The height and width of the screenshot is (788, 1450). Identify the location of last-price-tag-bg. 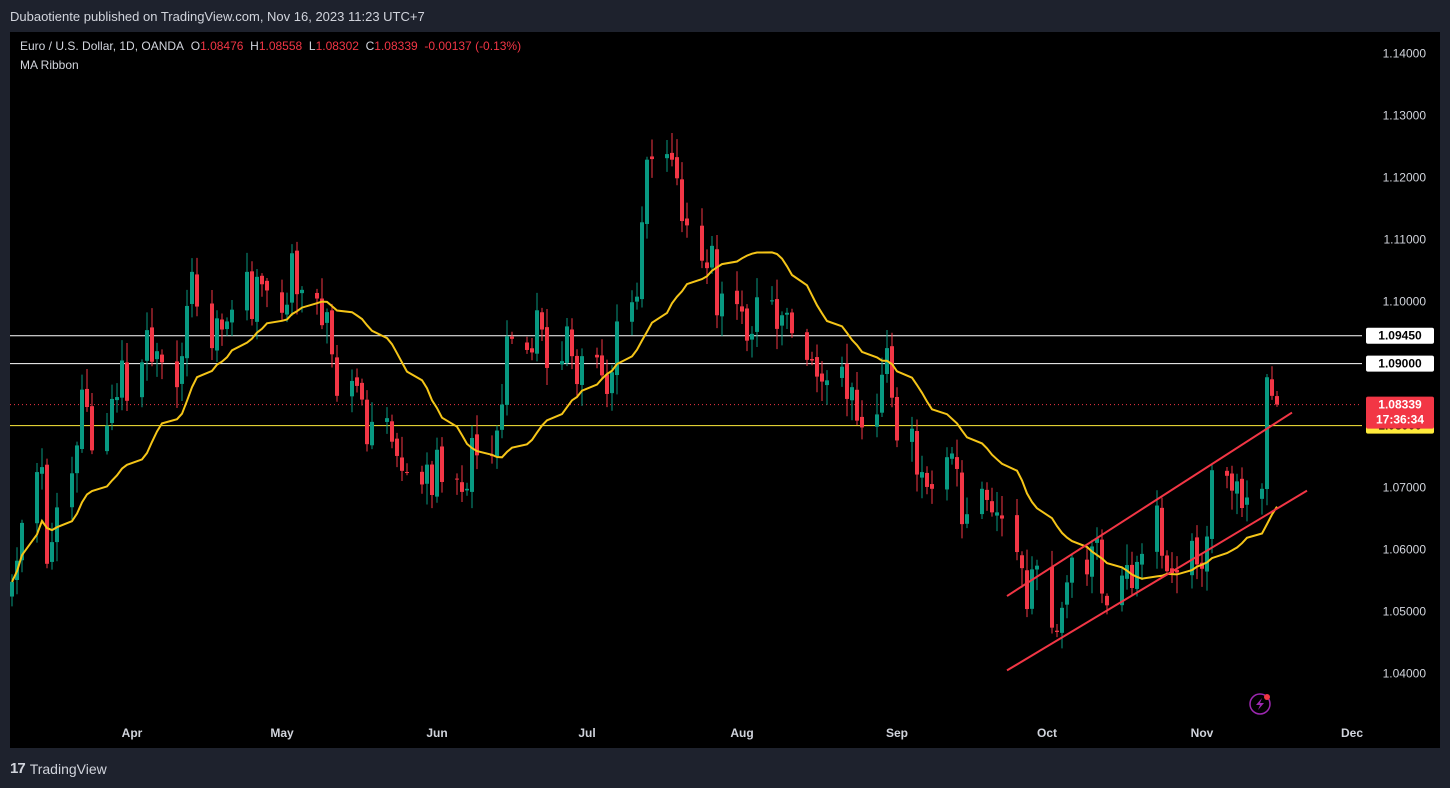
(1400, 412).